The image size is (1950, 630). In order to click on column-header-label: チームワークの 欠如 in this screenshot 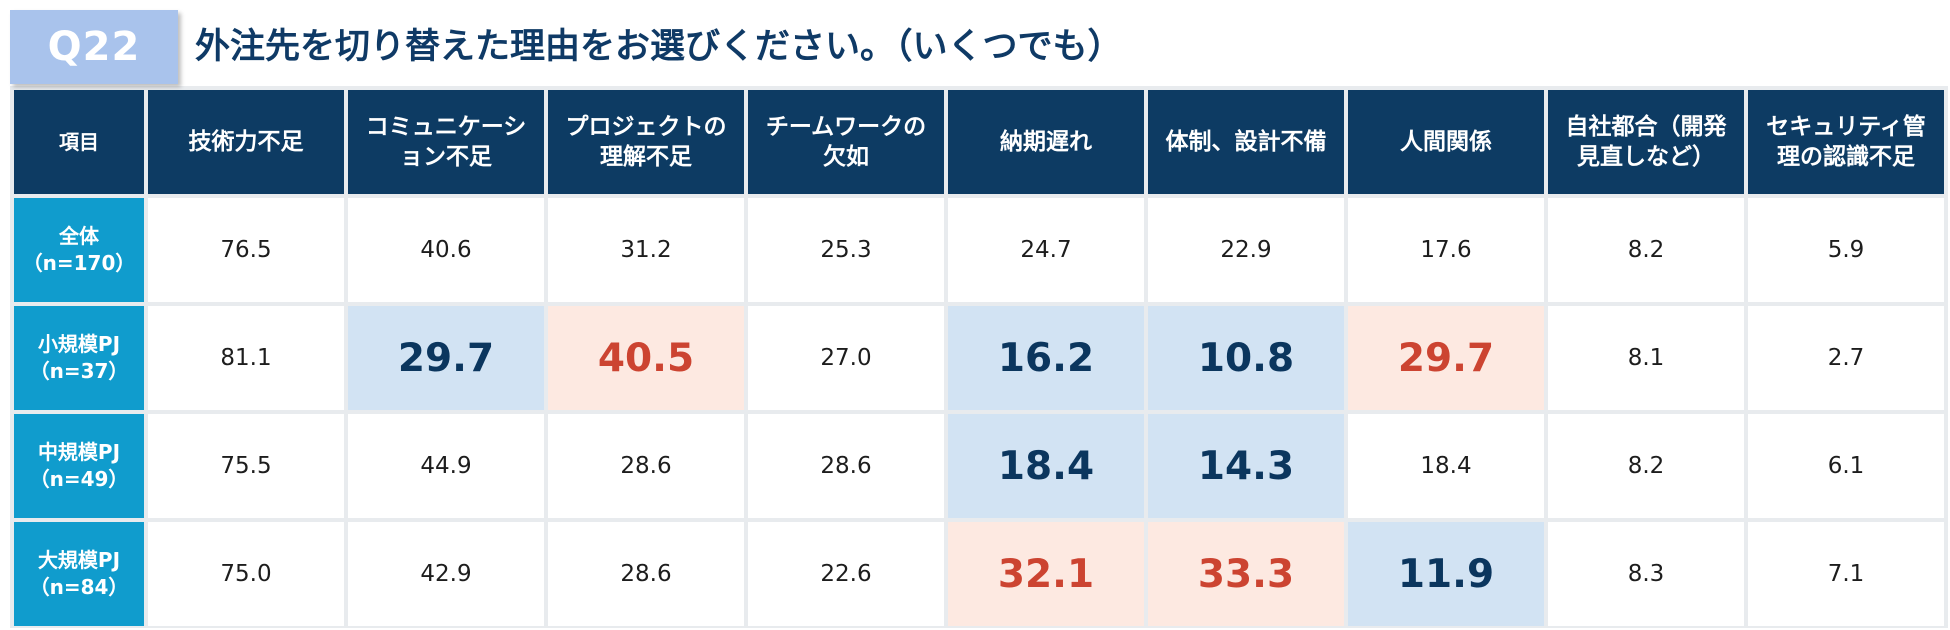, I will do `click(846, 142)`.